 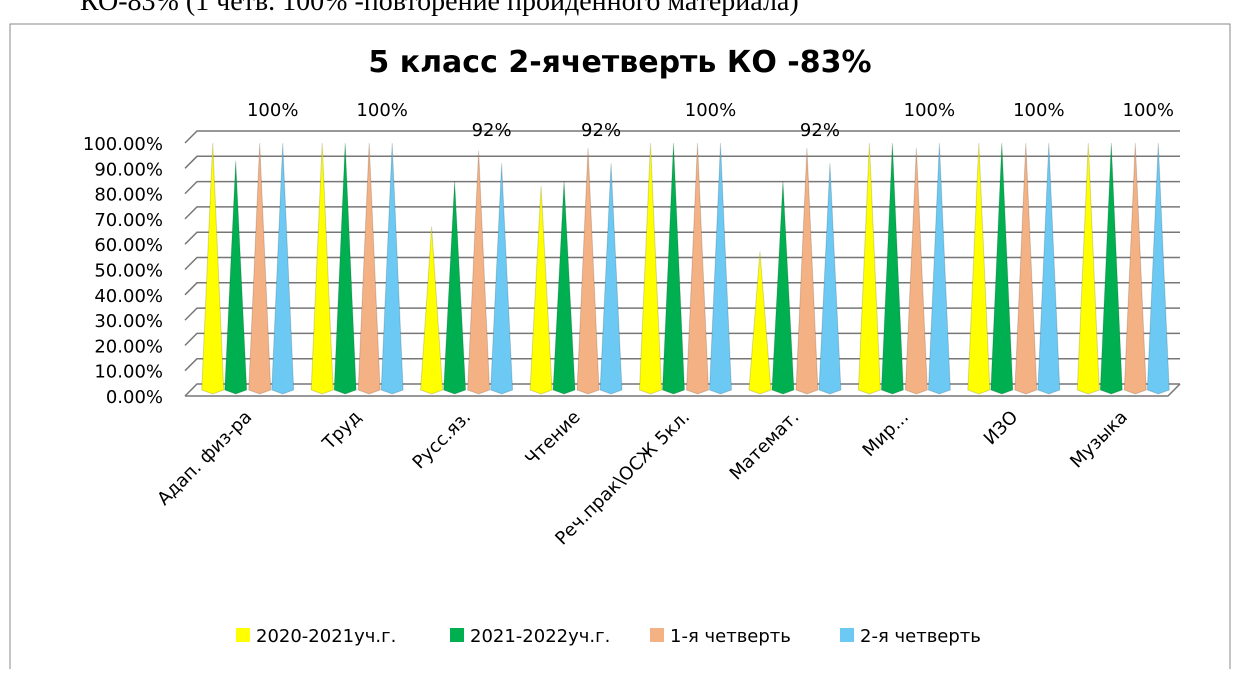 I want to click on y-tick-label: 40.00%, so click(x=128, y=296).